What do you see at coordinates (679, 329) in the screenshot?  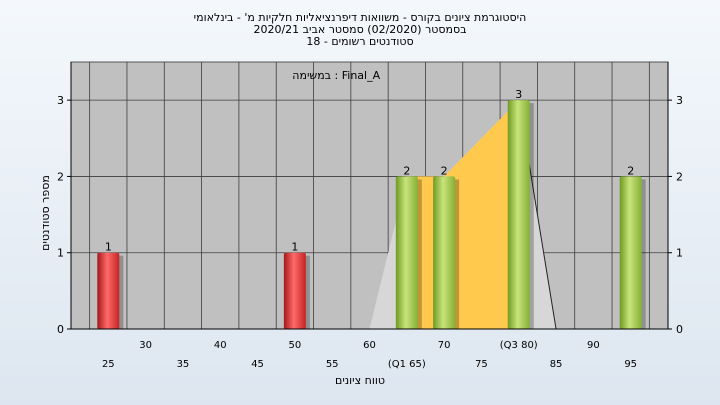 I see `y-tick-label-right: 0` at bounding box center [679, 329].